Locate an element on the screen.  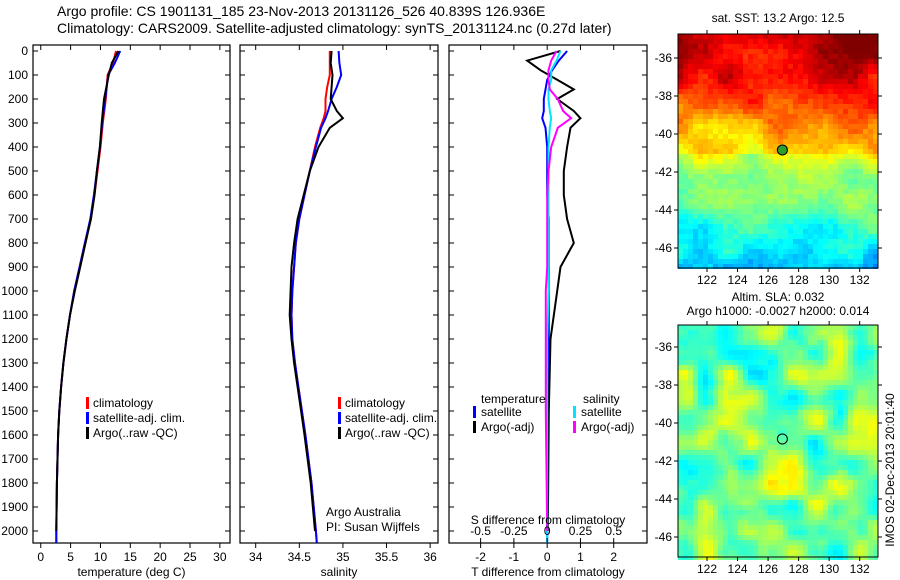
sst-map is located at coordinates (778, 151).